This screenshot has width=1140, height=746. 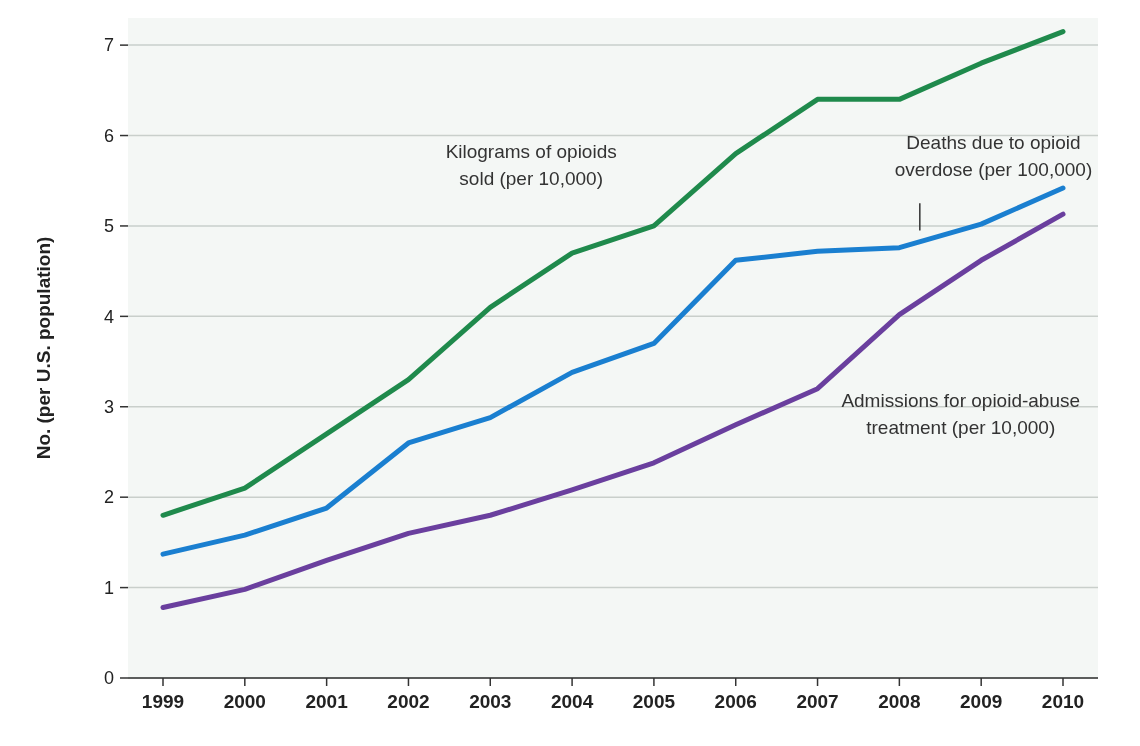 What do you see at coordinates (993, 156) in the screenshot?
I see `series-label: Deaths due to opioid overdose (per 100,000)` at bounding box center [993, 156].